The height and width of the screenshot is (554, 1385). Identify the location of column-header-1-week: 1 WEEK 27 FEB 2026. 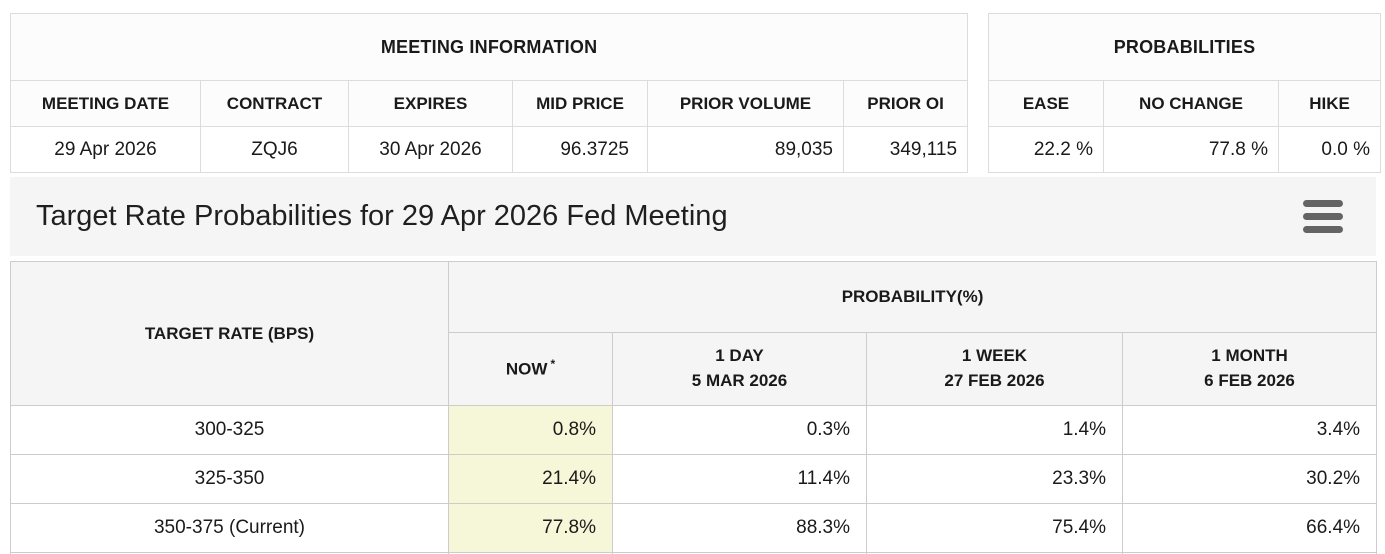
(994, 369).